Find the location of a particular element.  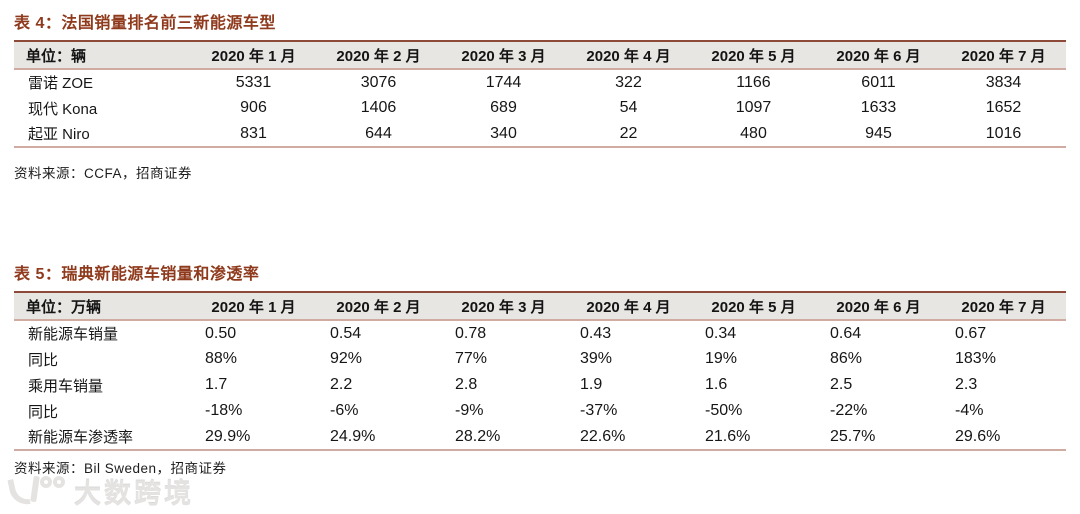

table-cell: 28.2% is located at coordinates (503, 437).